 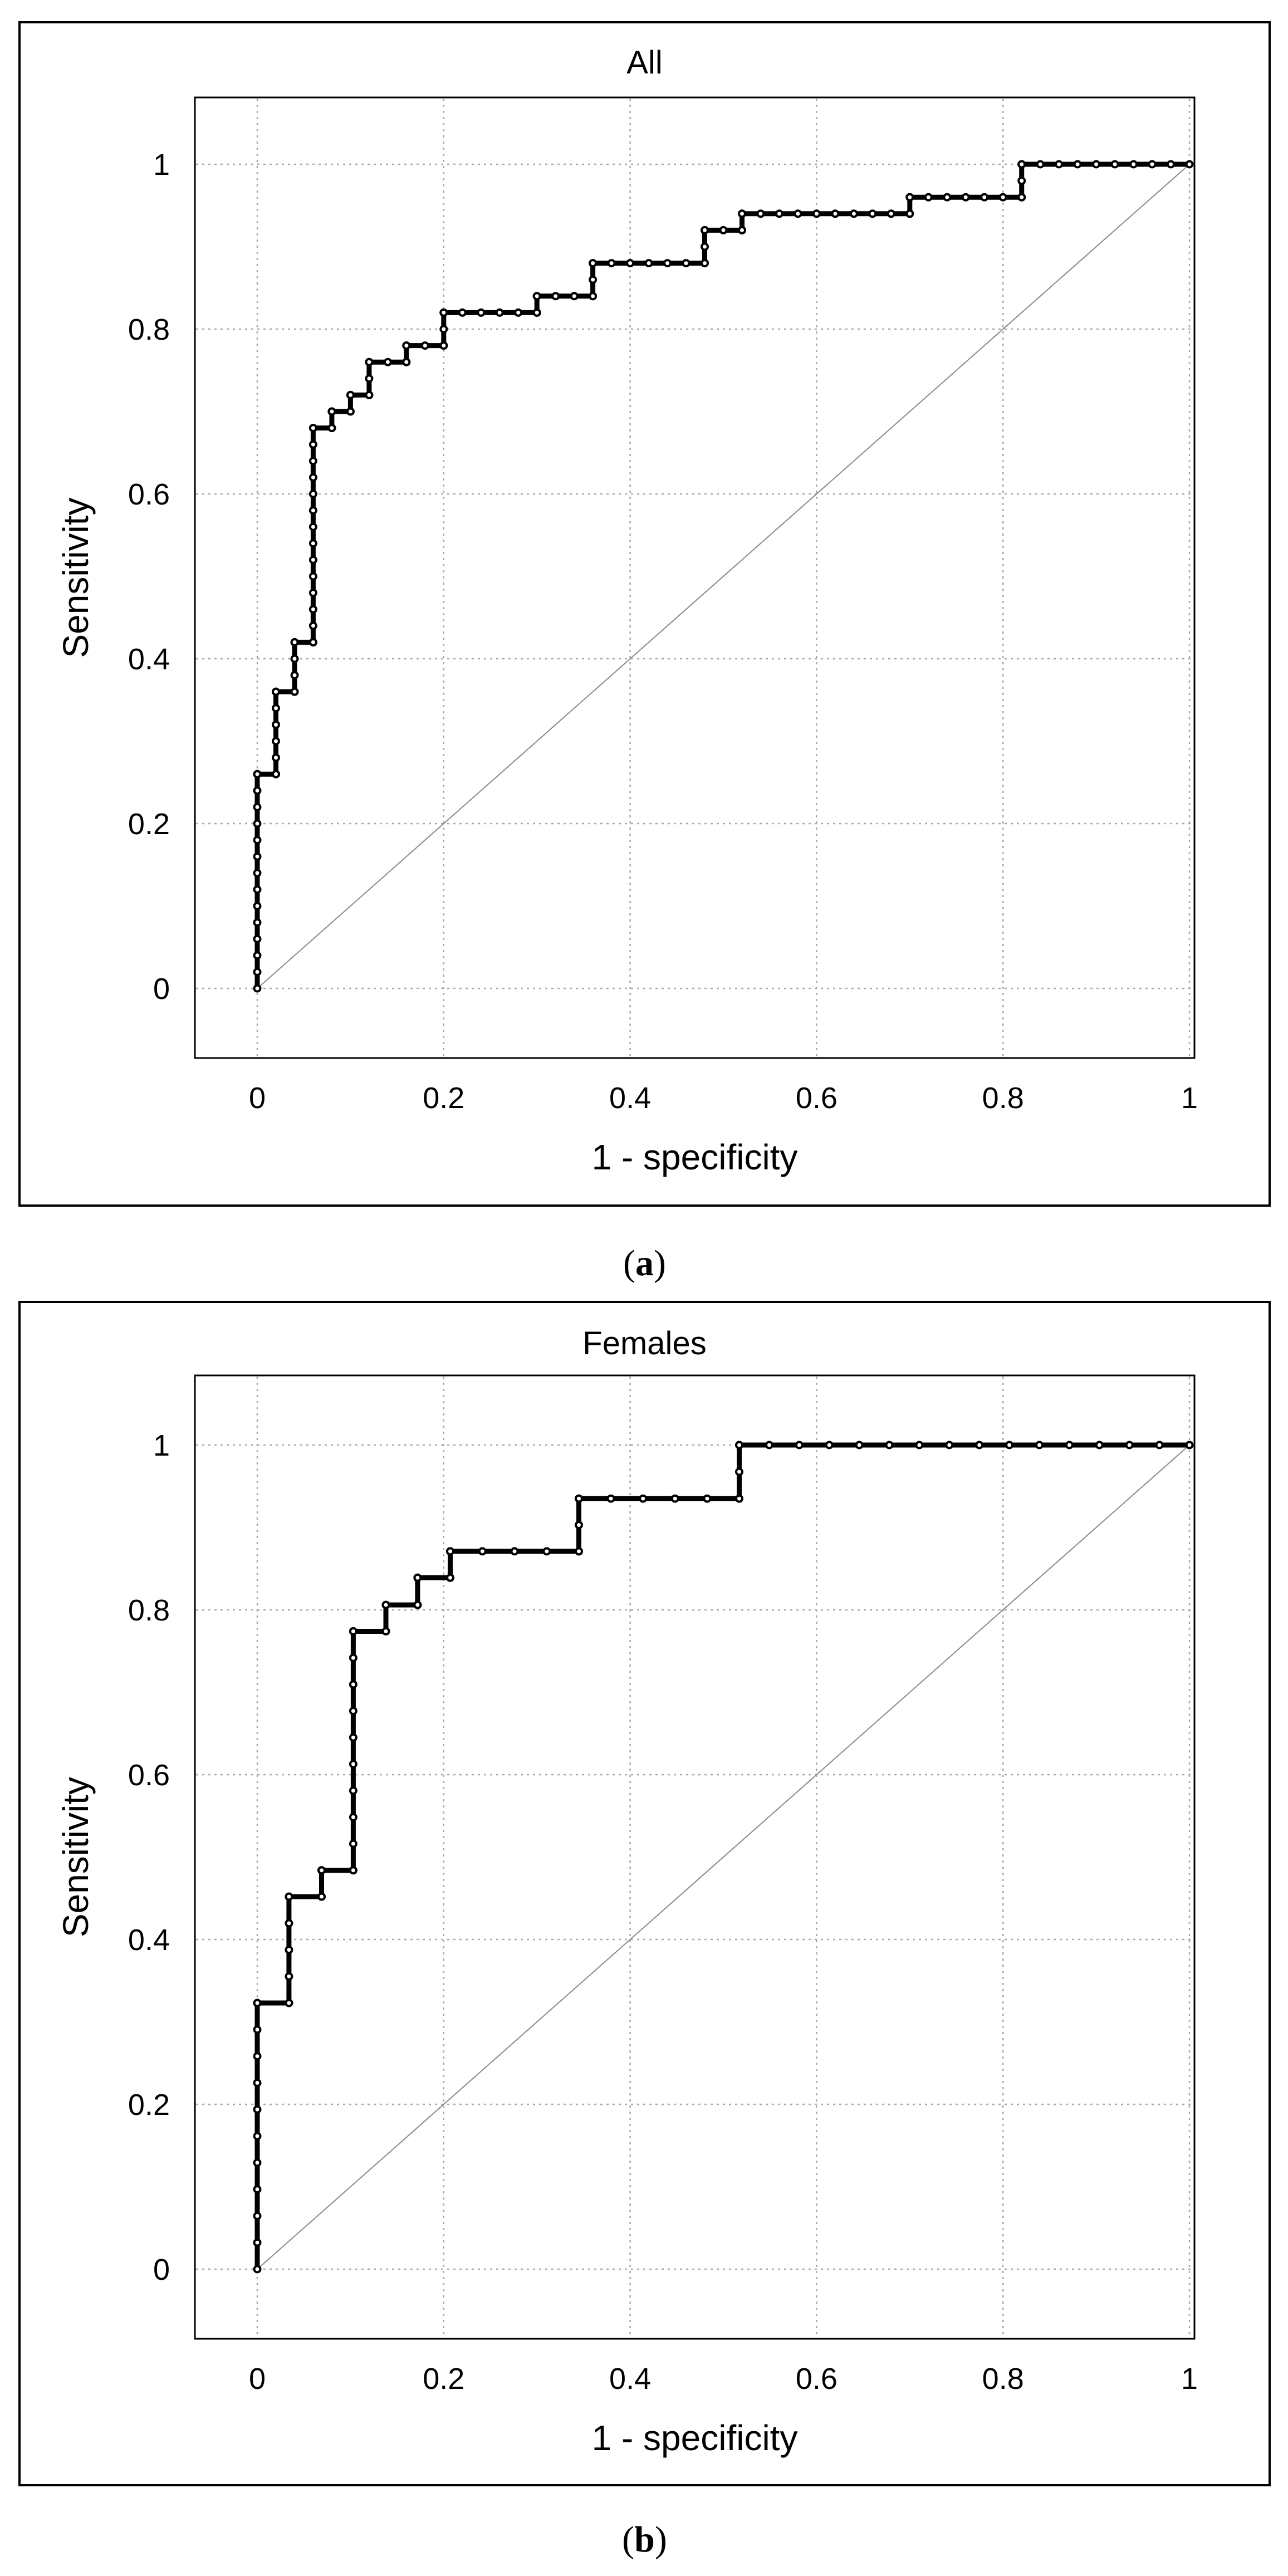 What do you see at coordinates (161, 2269) in the screenshot?
I see `y-tick-label: 0` at bounding box center [161, 2269].